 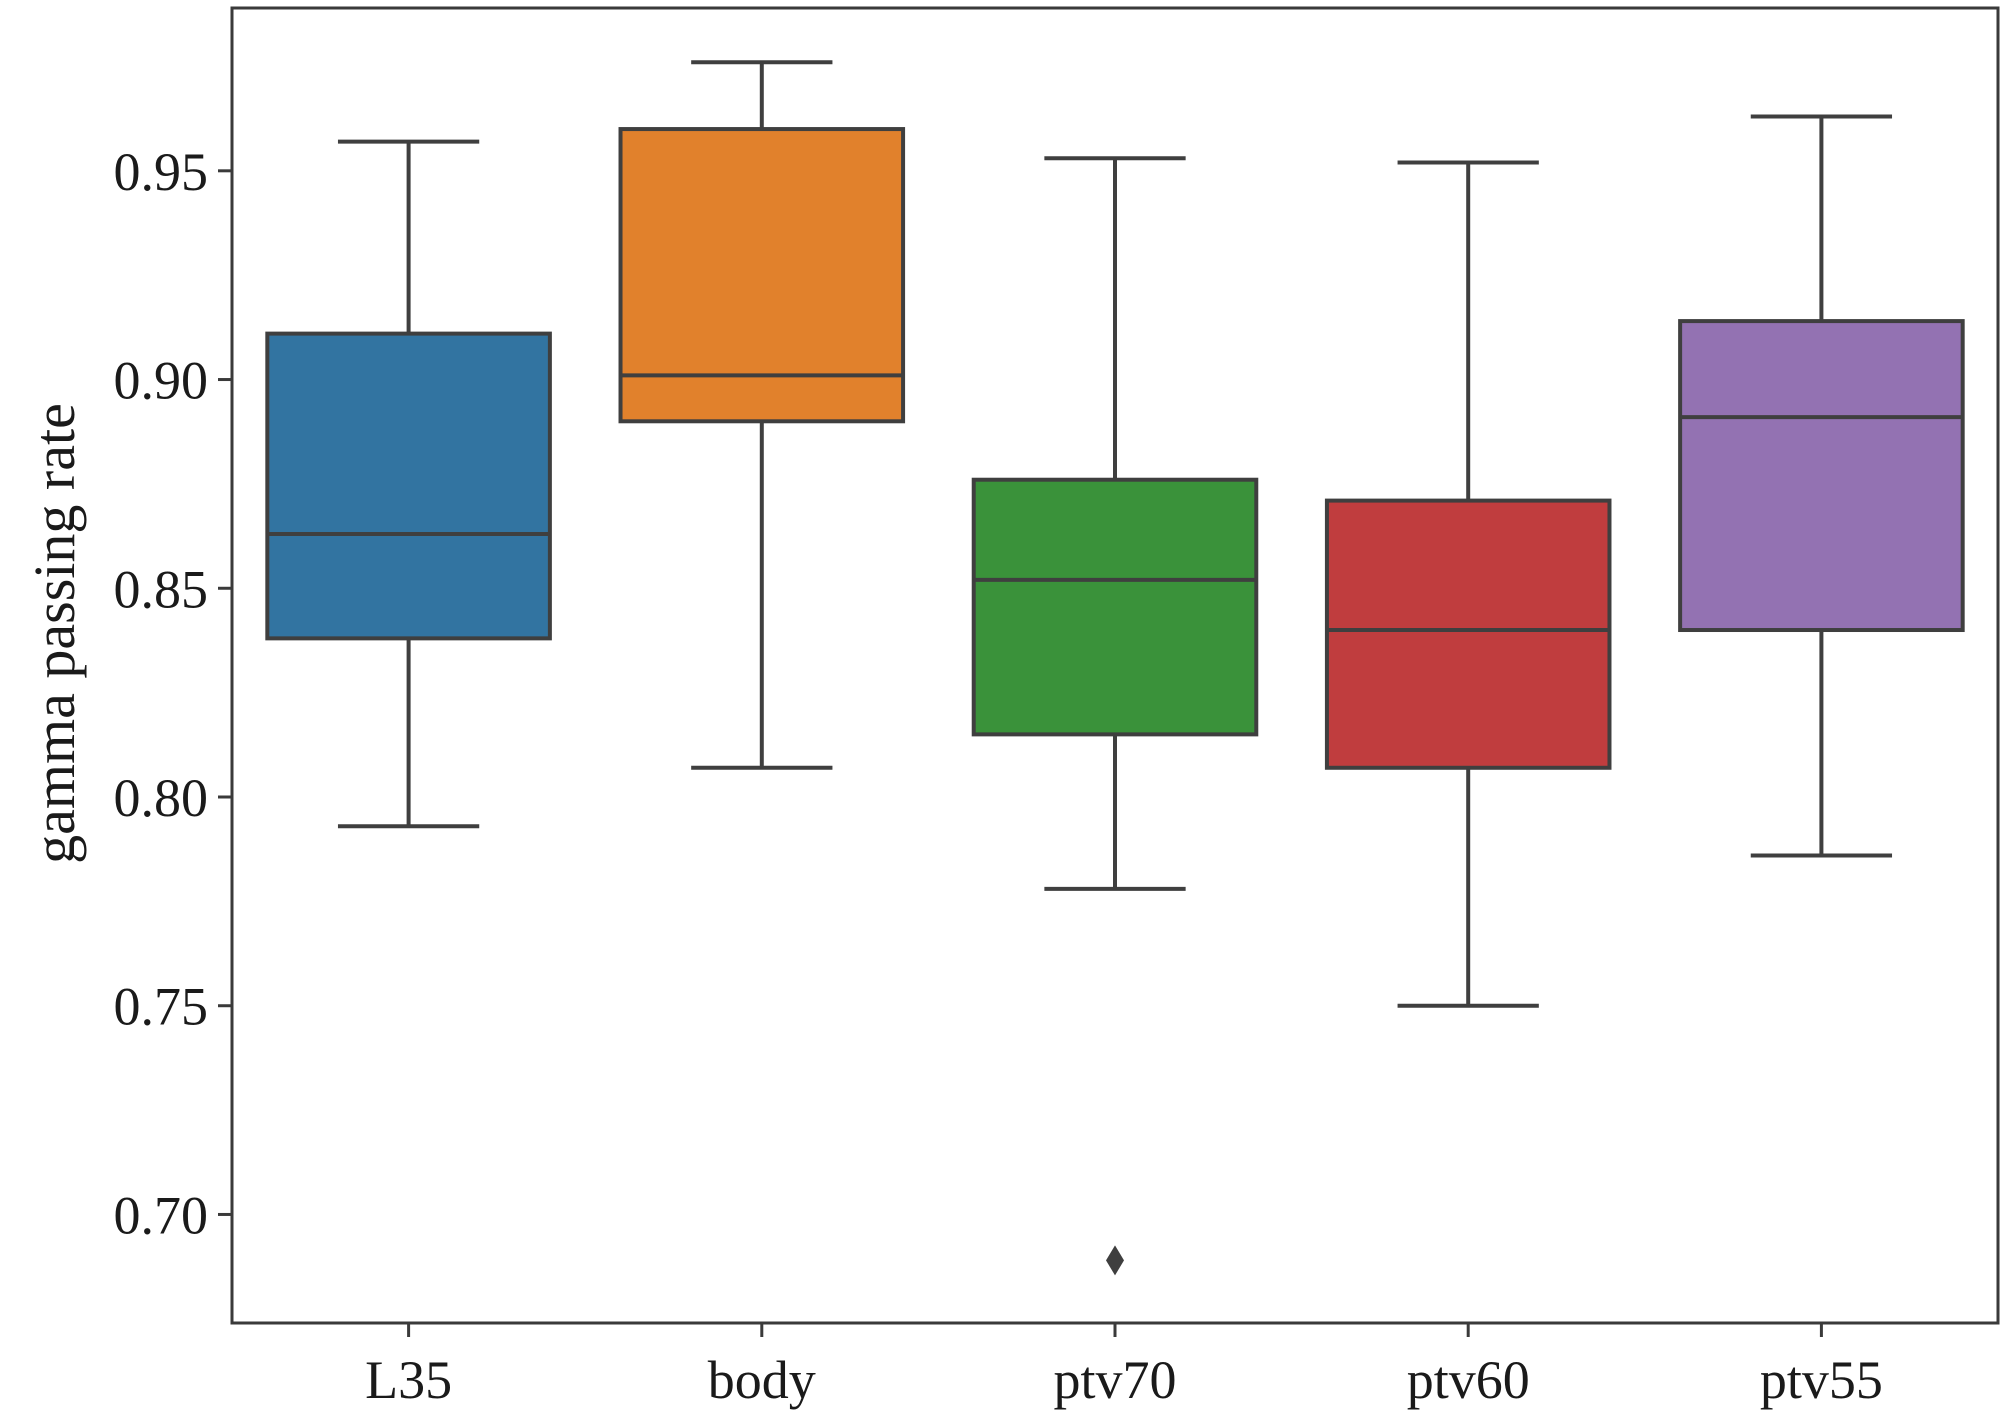 I want to click on y-tick-label: 0.75, so click(x=161, y=1007).